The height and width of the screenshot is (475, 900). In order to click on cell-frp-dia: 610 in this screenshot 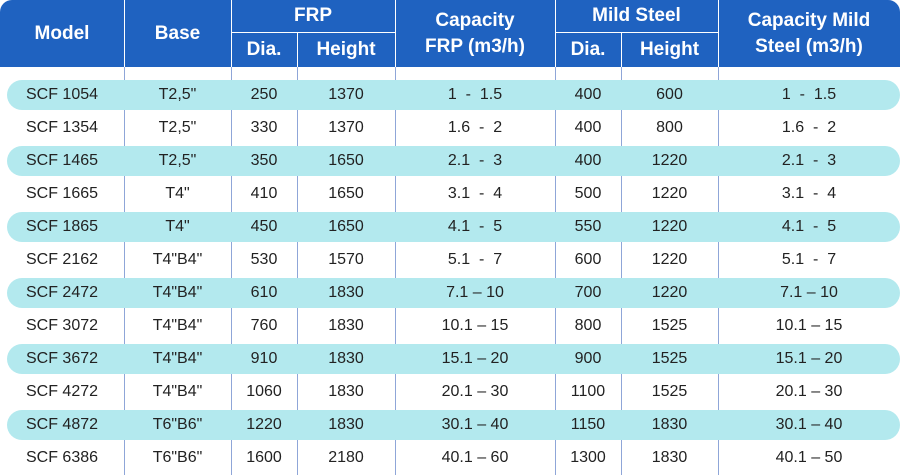, I will do `click(264, 292)`.